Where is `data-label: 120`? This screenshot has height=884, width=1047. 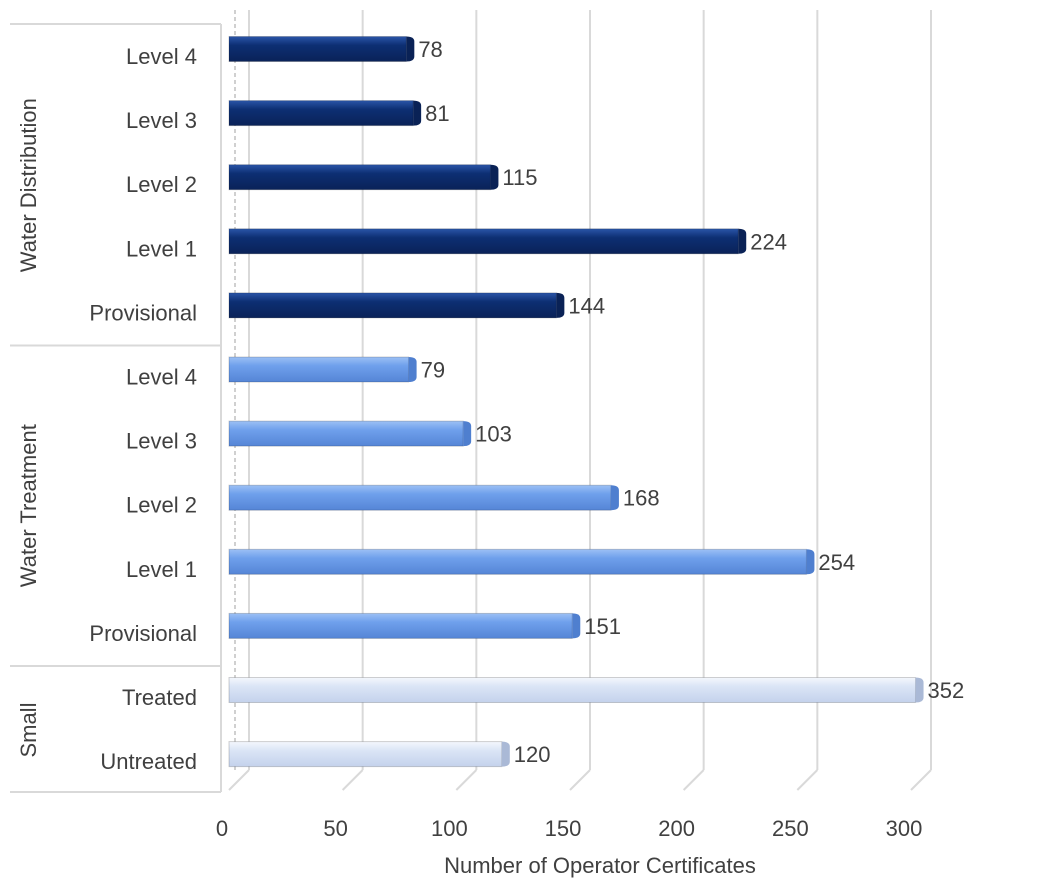 data-label: 120 is located at coordinates (532, 754).